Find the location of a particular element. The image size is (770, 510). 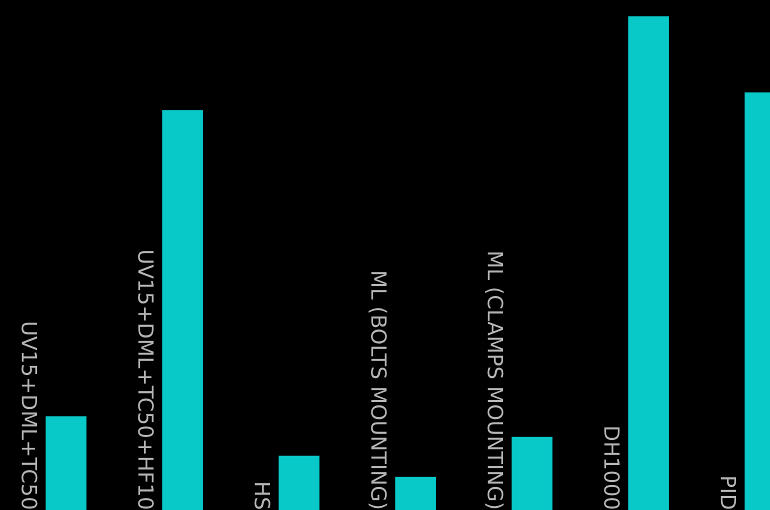

x-tick-label: PID is located at coordinates (728, 493).